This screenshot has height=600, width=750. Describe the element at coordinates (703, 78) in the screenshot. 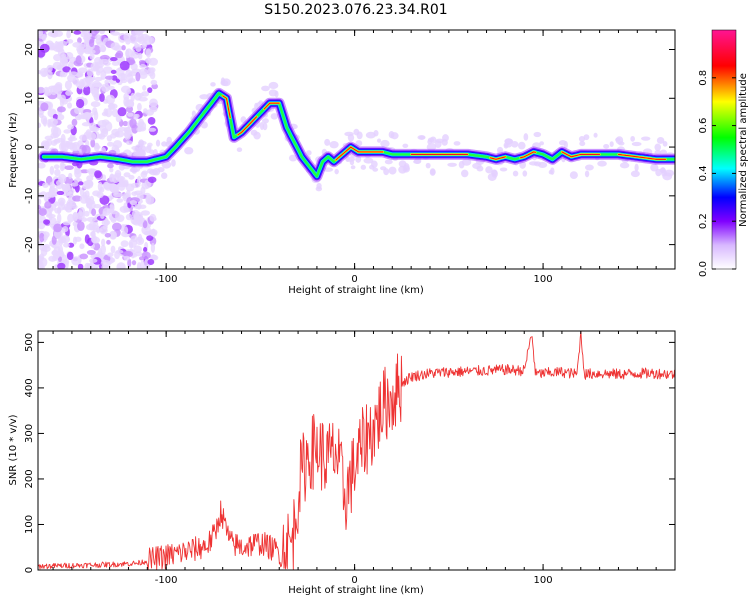

I see `colorbar-tick-label: 0.8` at that location.